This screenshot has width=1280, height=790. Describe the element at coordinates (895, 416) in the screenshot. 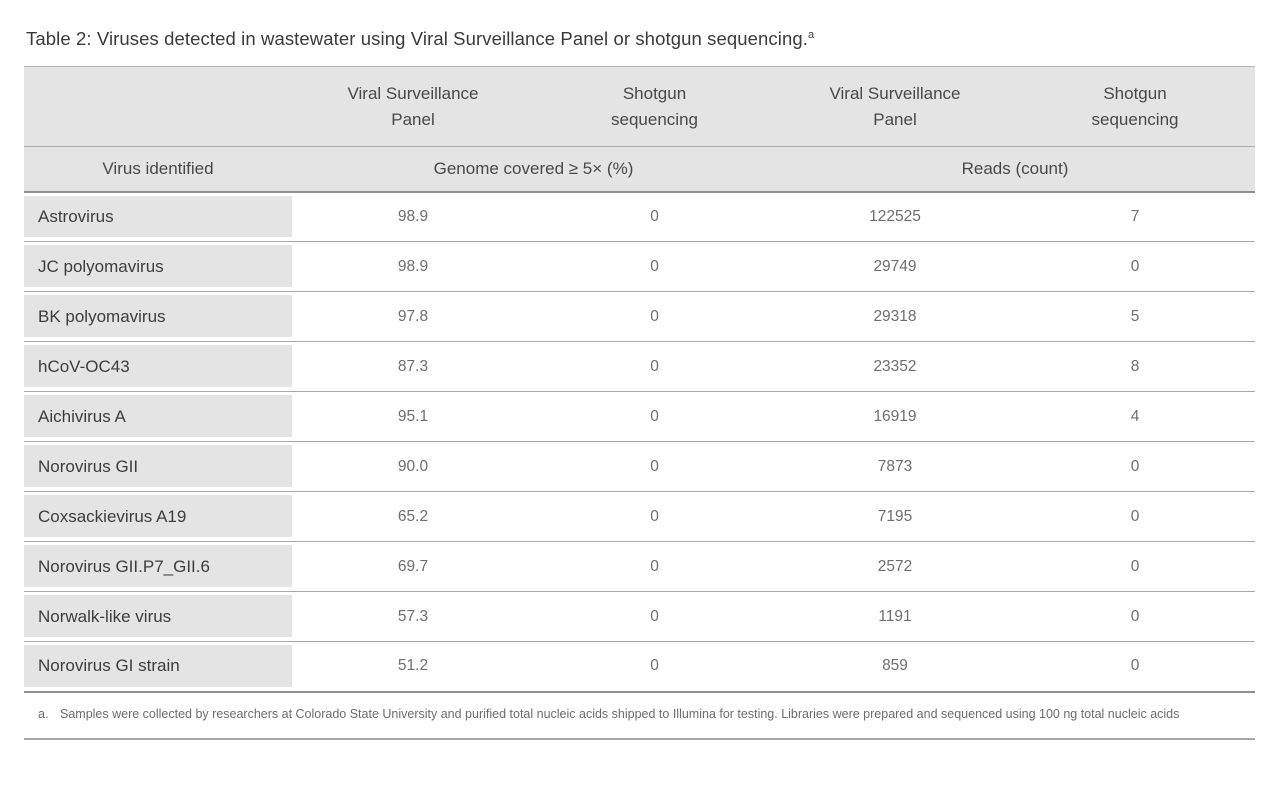

I see `reads-vsp-cell: 16919` at that location.